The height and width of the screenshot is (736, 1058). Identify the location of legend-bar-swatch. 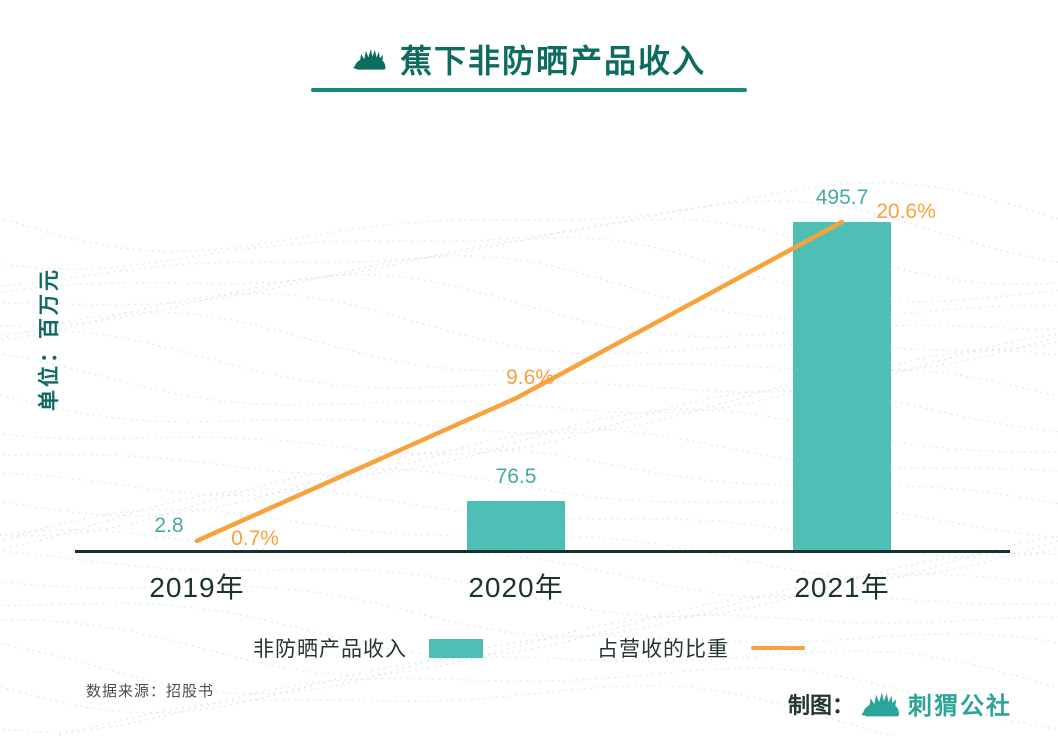
(456, 648).